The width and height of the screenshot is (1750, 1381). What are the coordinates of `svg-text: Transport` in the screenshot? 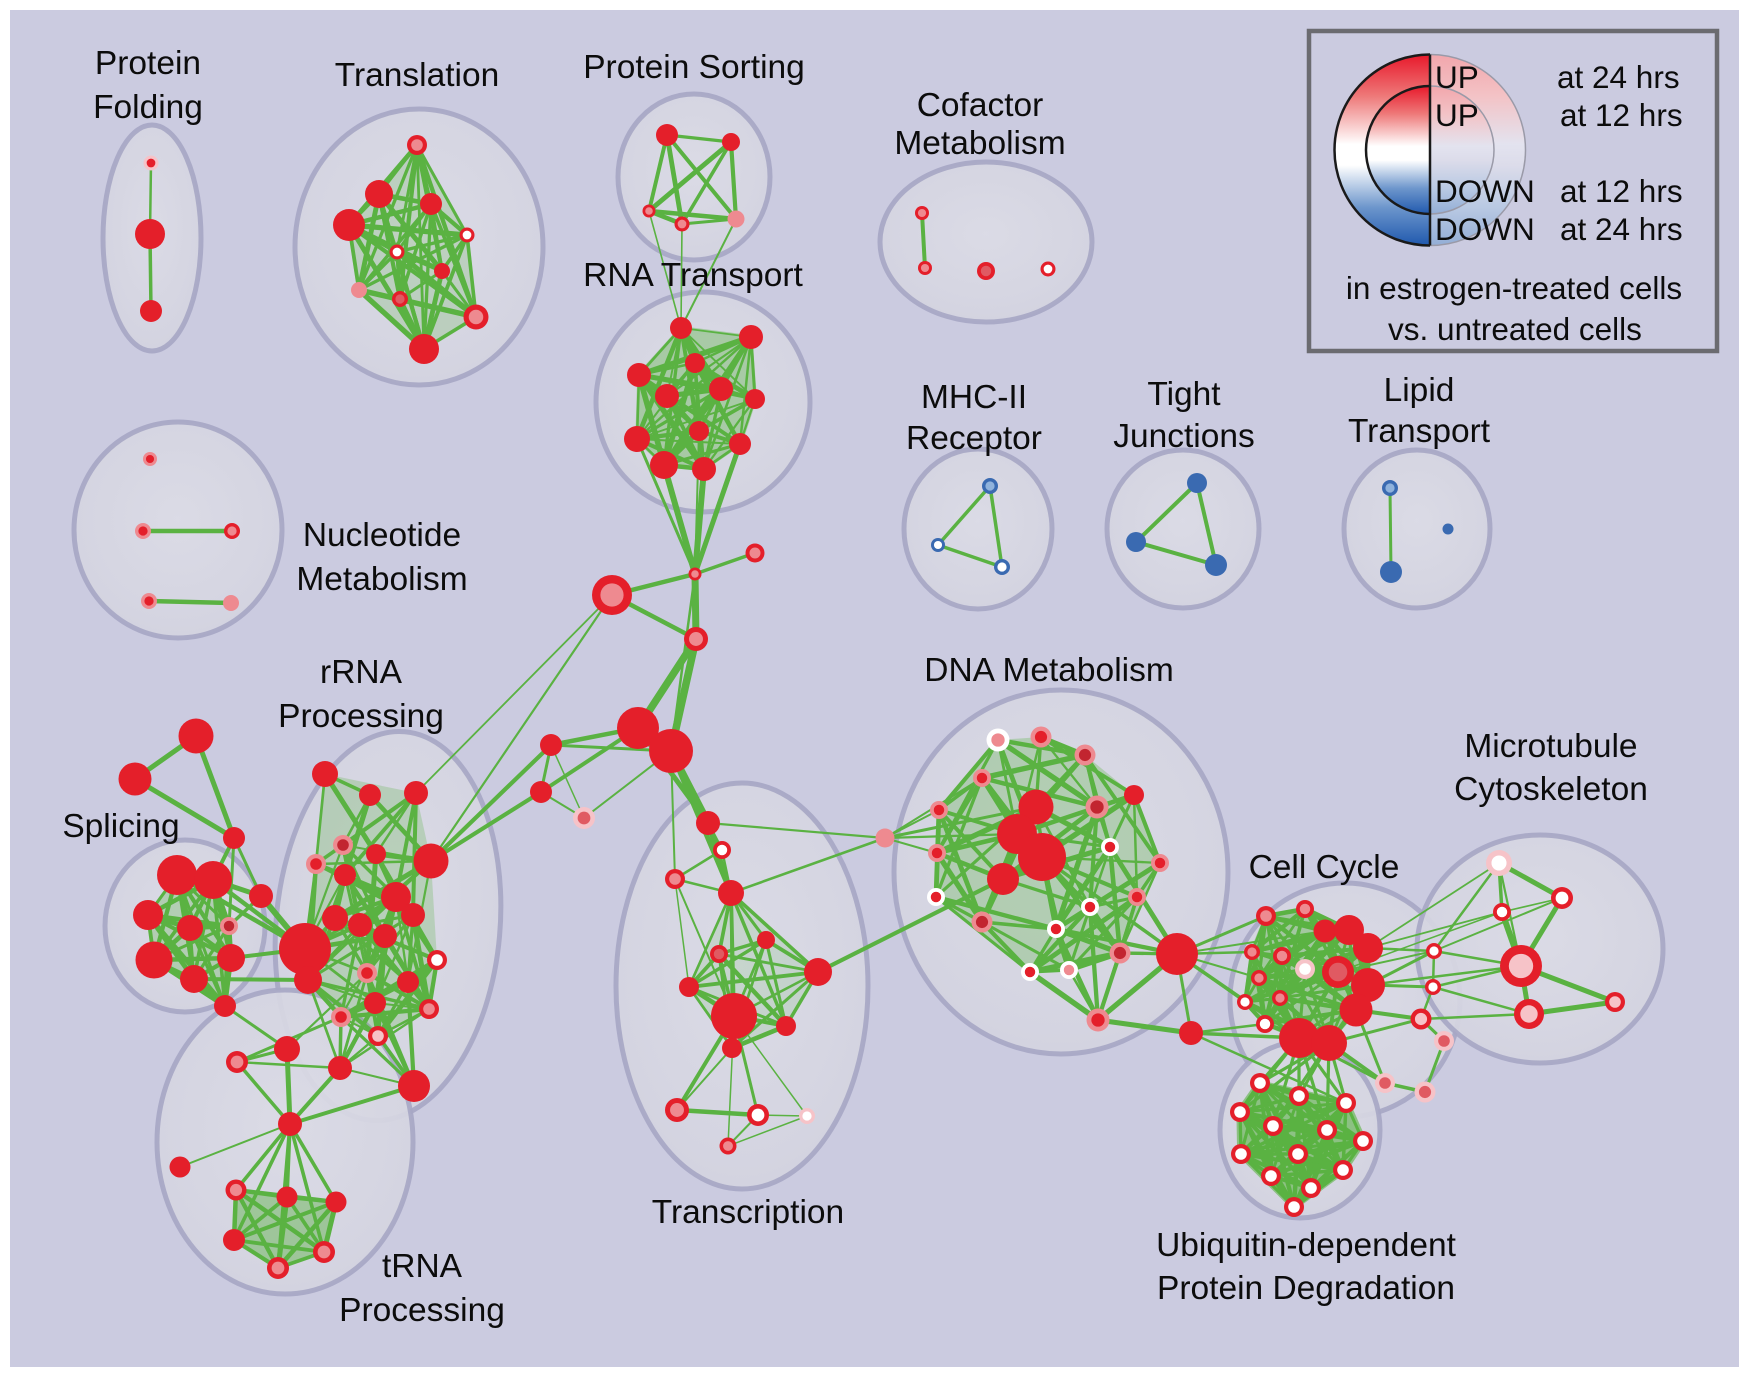 It's located at (1419, 431).